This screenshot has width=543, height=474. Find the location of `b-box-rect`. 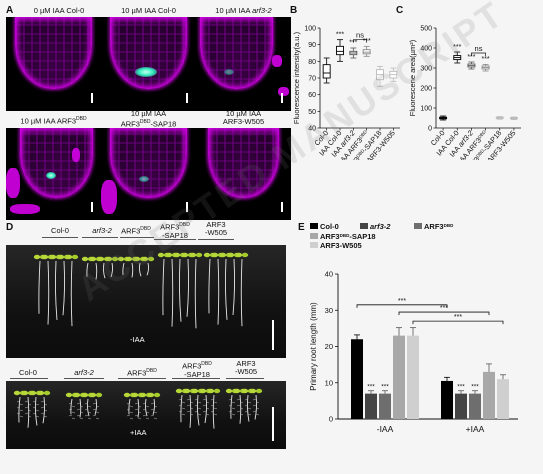

b-box-rect is located at coordinates (340, 50).